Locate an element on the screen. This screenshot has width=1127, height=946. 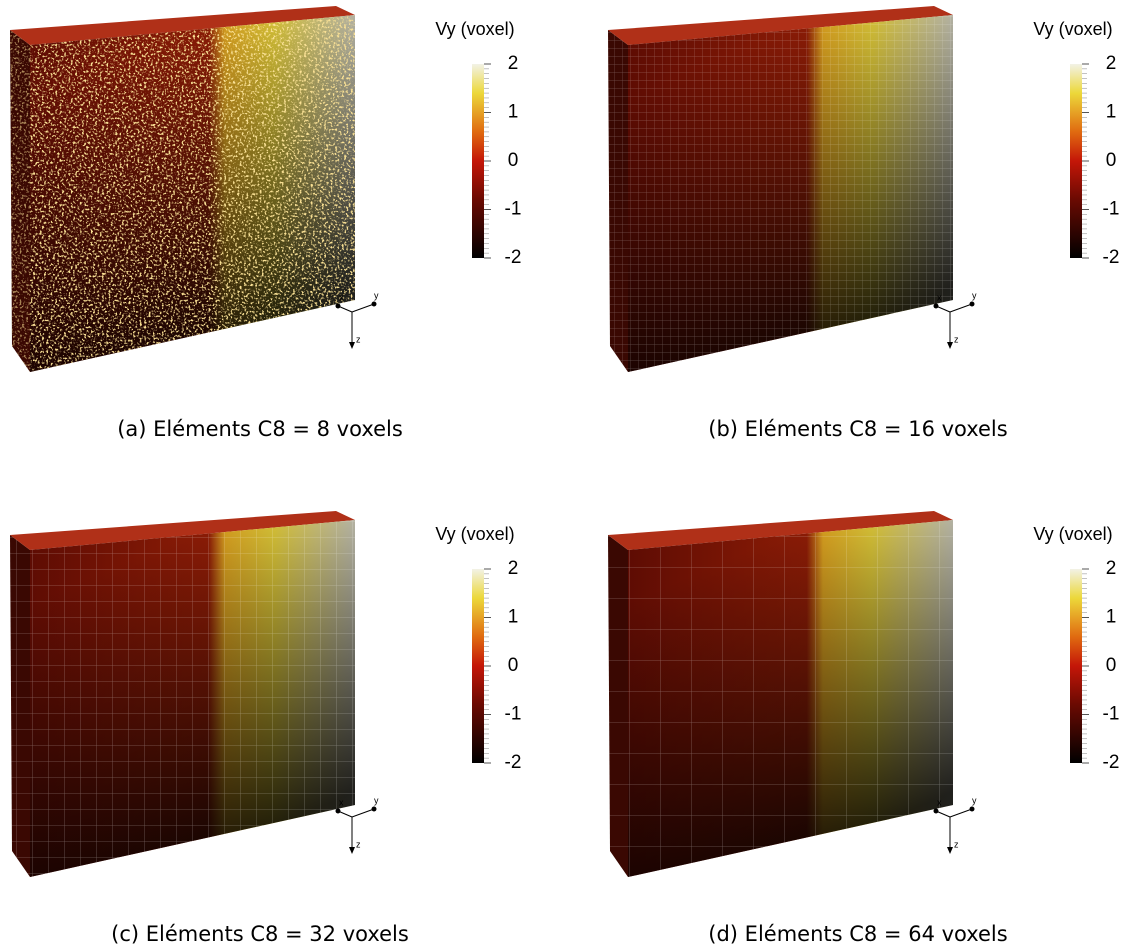
caption: (d) Eléments C8 = 64 voxels is located at coordinates (857, 934).